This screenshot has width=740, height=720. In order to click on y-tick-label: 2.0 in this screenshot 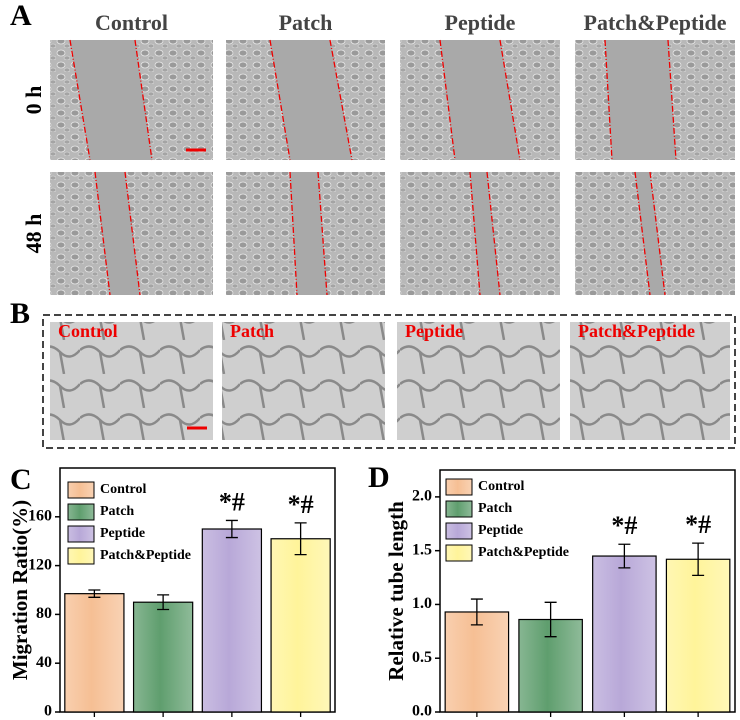, I will do `click(422, 496)`.